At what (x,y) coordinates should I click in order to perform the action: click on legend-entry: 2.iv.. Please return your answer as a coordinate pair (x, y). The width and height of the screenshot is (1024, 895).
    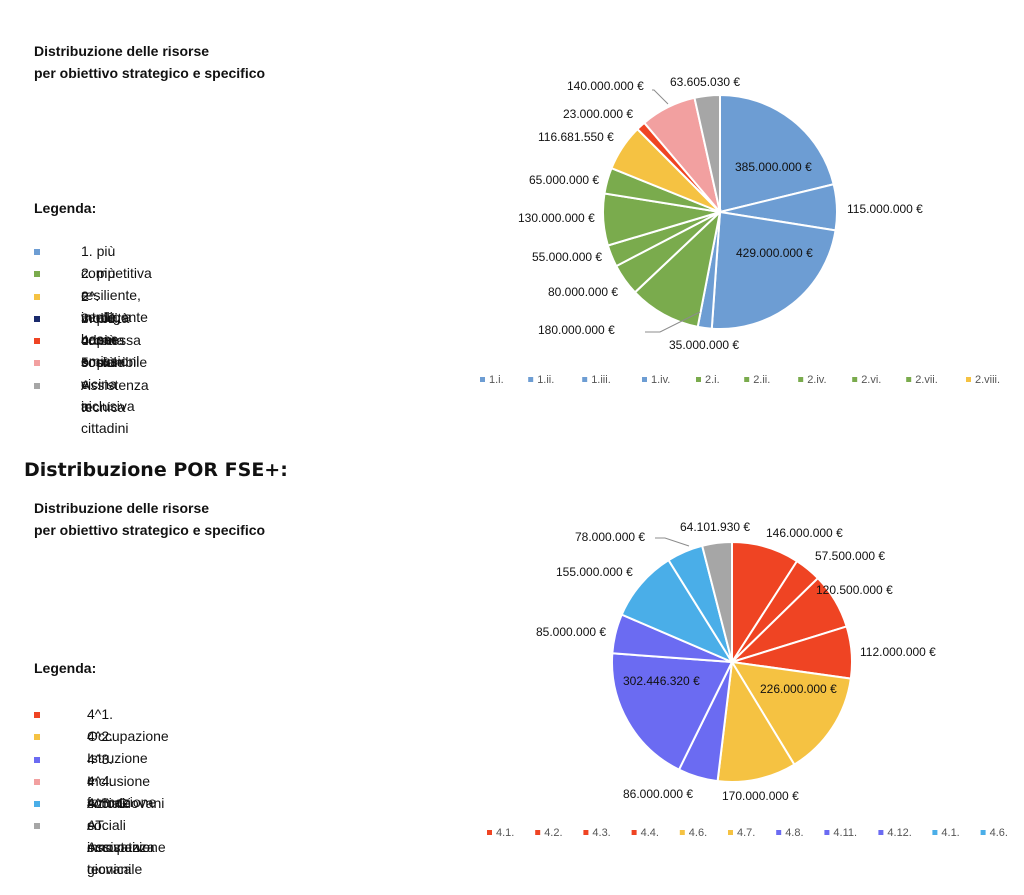
    Looking at the image, I should click on (816, 380).